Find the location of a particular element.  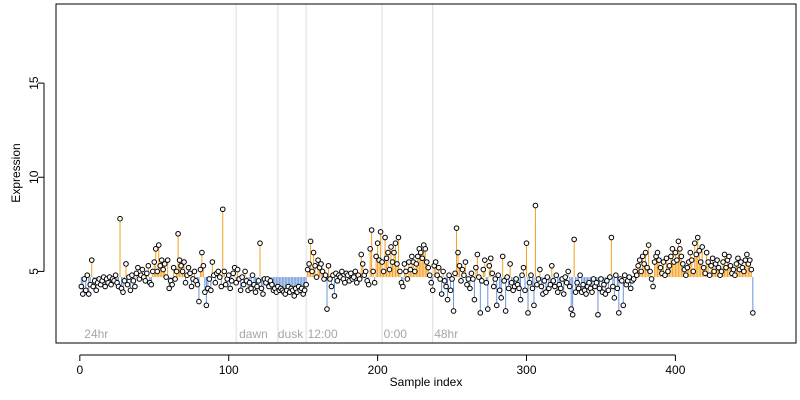

x-tick-label-4: 400 is located at coordinates (675, 370).